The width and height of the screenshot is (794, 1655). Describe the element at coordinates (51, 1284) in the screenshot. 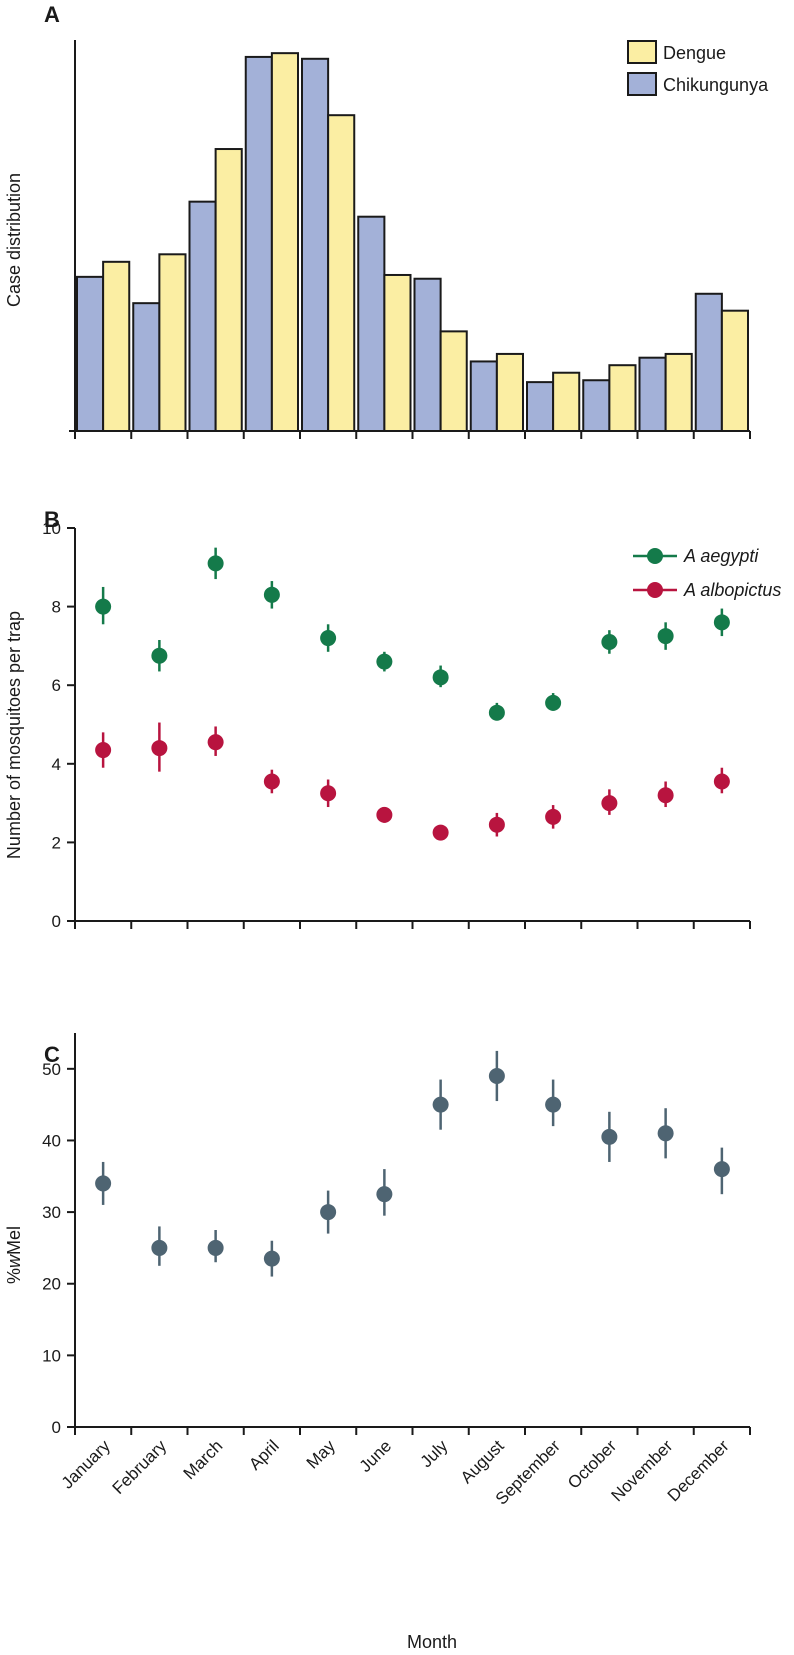

I see `panel-c-y-tick-label: 20` at that location.